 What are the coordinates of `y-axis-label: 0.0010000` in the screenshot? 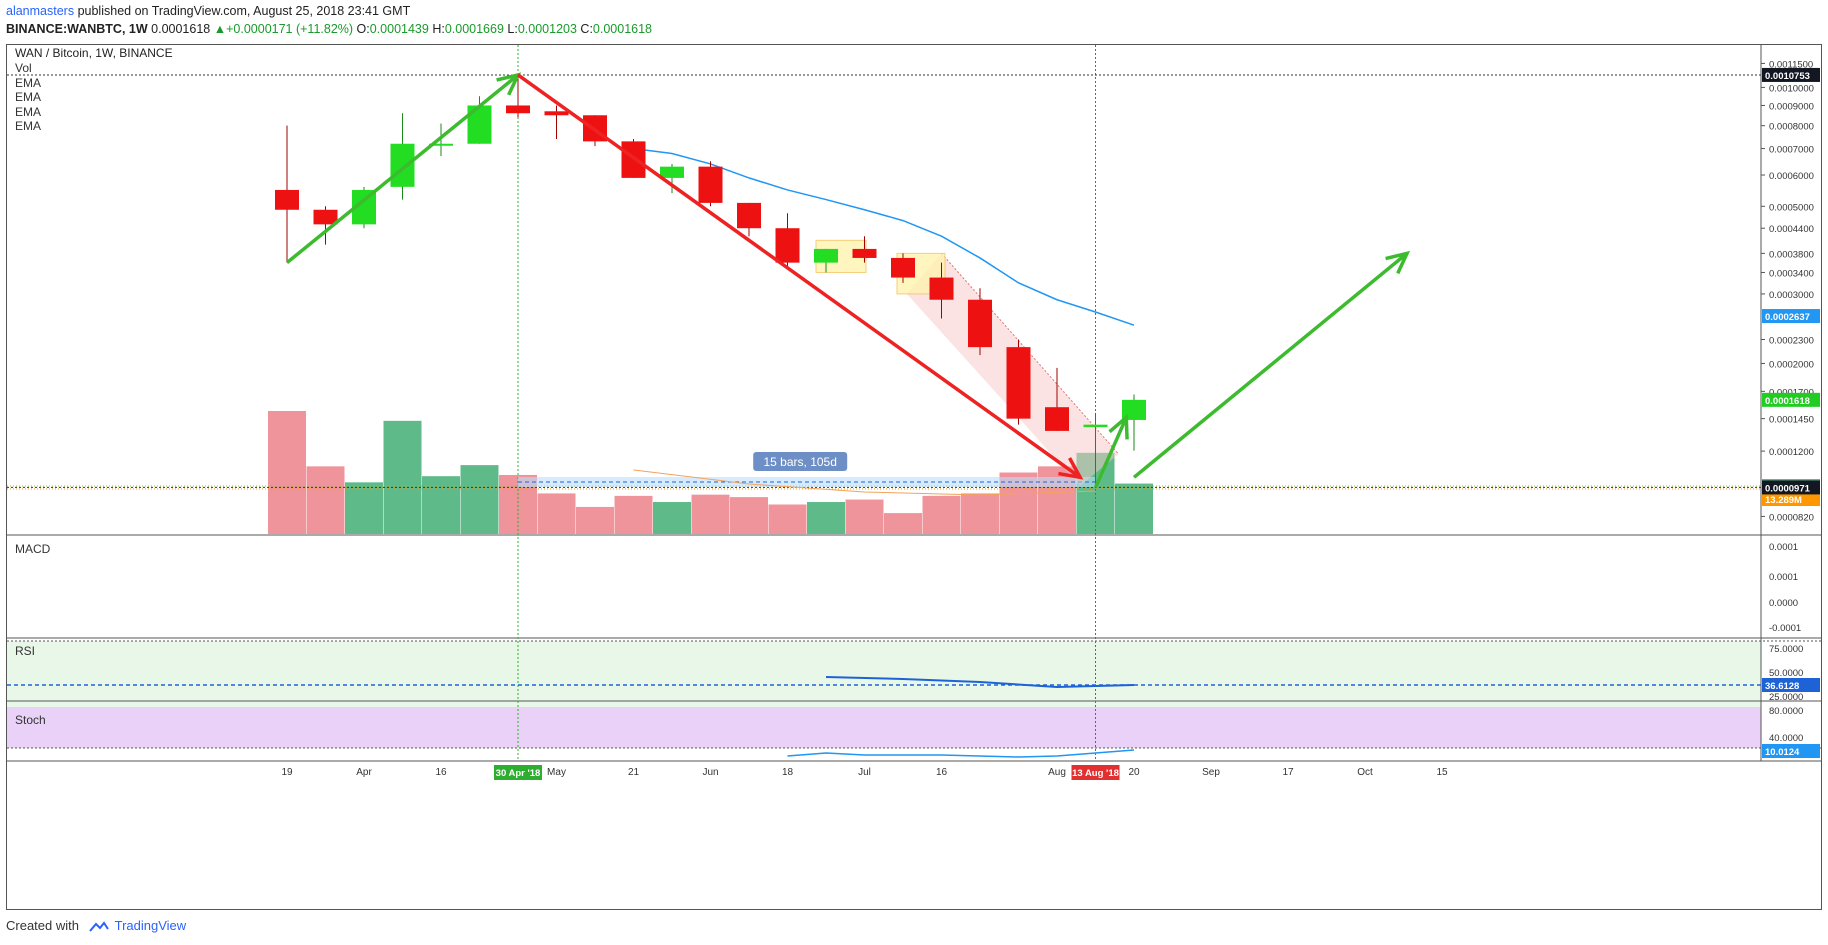 It's located at (1791, 88).